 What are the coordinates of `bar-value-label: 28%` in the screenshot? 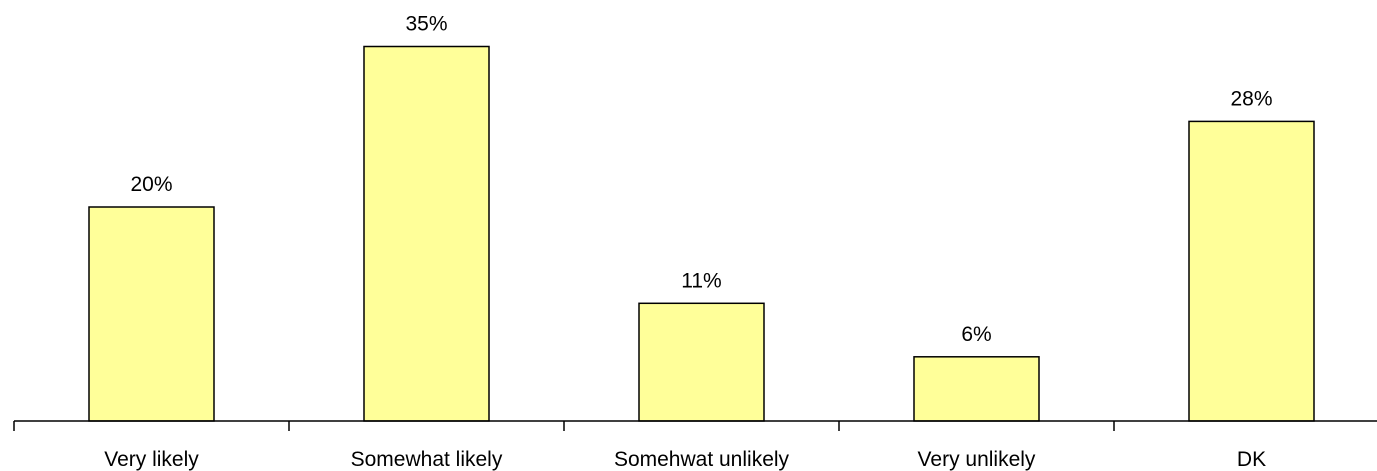 It's located at (1251, 98).